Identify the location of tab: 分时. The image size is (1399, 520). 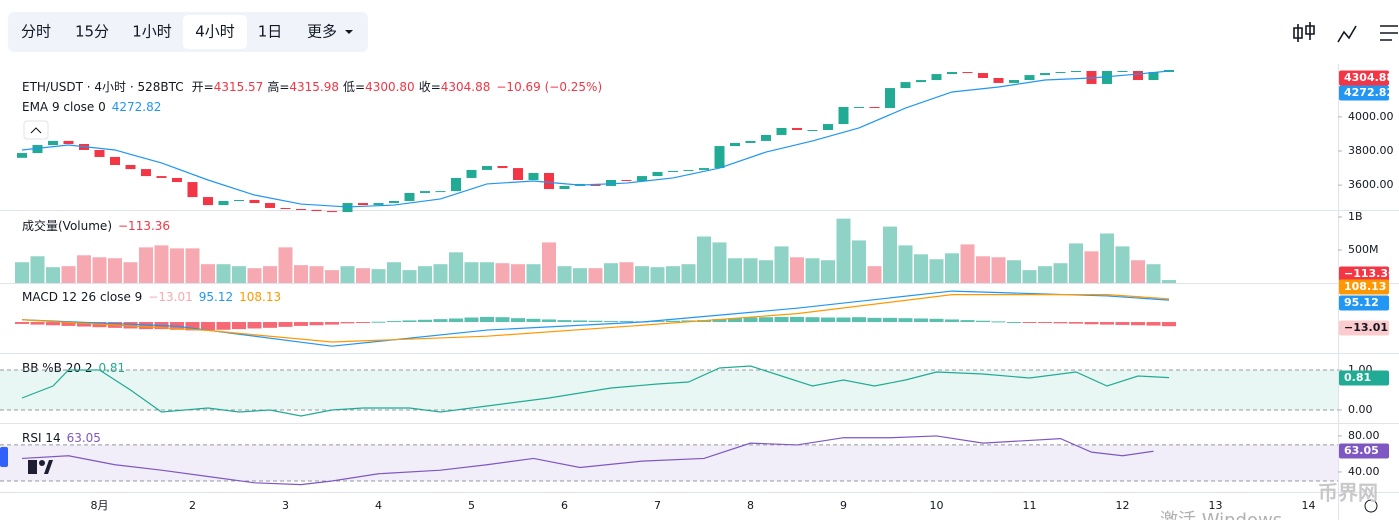
(36, 32).